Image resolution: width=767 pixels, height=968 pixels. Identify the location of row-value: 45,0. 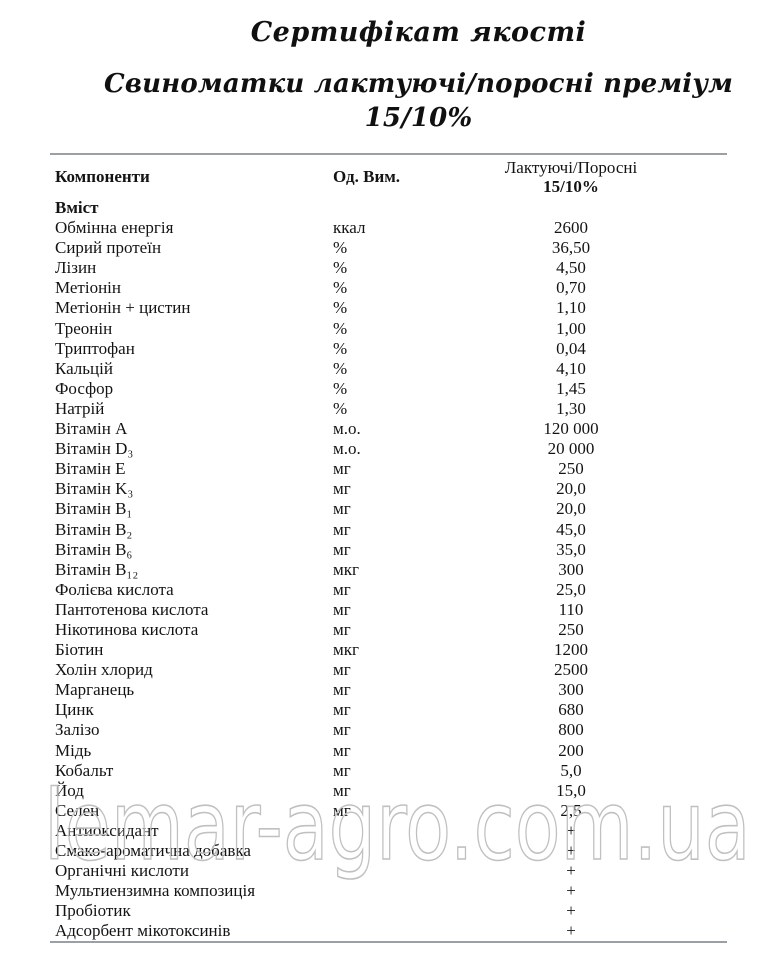
(571, 529).